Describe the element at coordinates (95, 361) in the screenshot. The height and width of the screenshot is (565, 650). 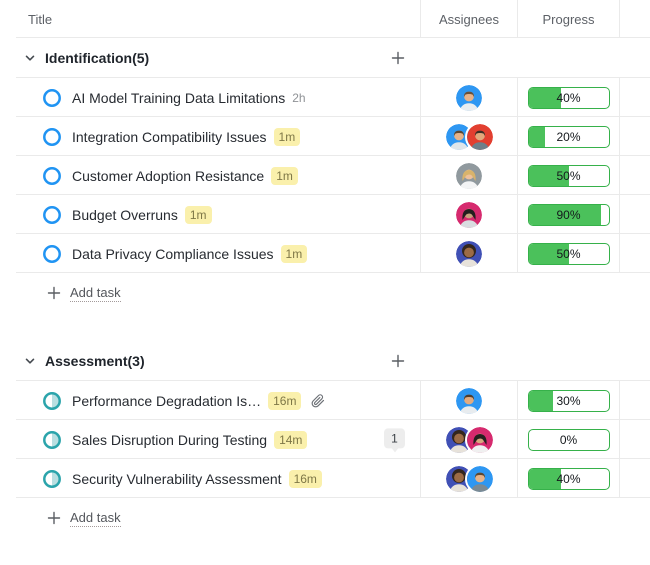
I see `group-title-assessment: Assessment(3)` at that location.